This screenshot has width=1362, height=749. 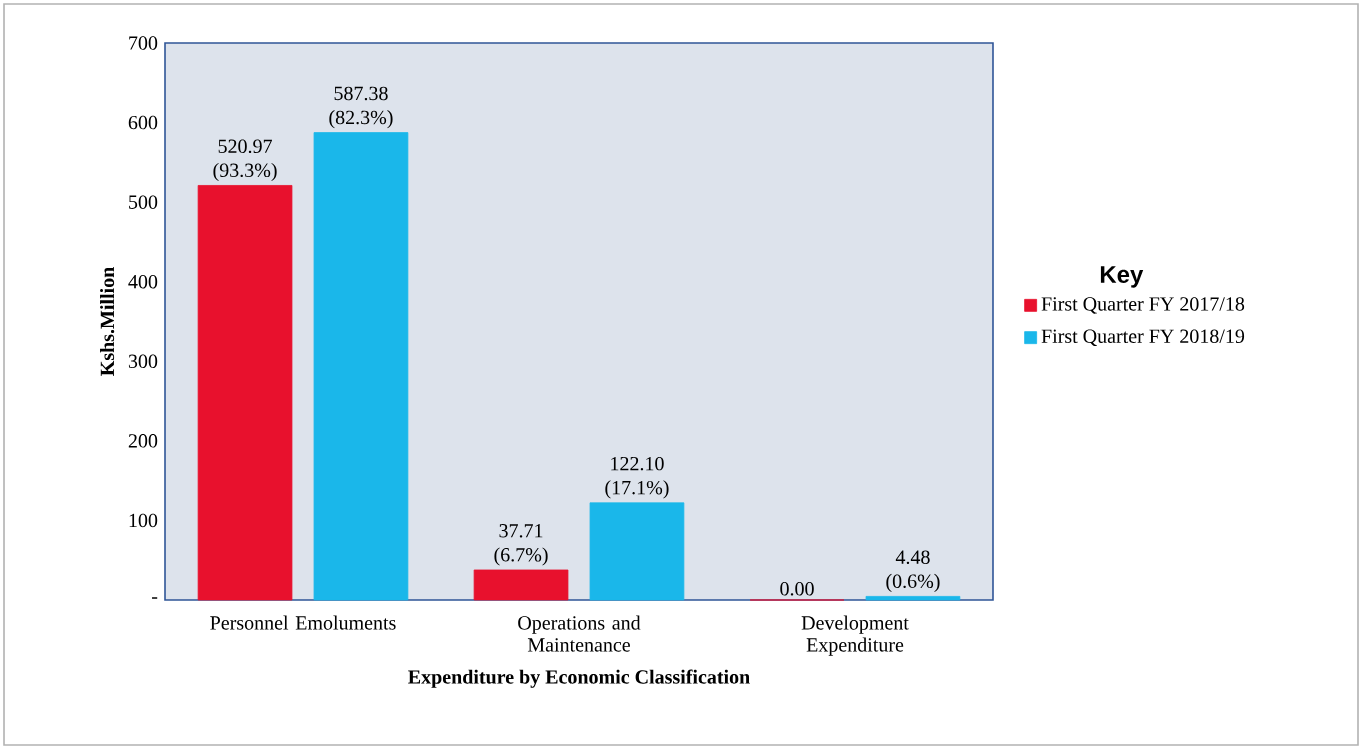 I want to click on data-label: 122.10 (17.1%), so click(x=637, y=477).